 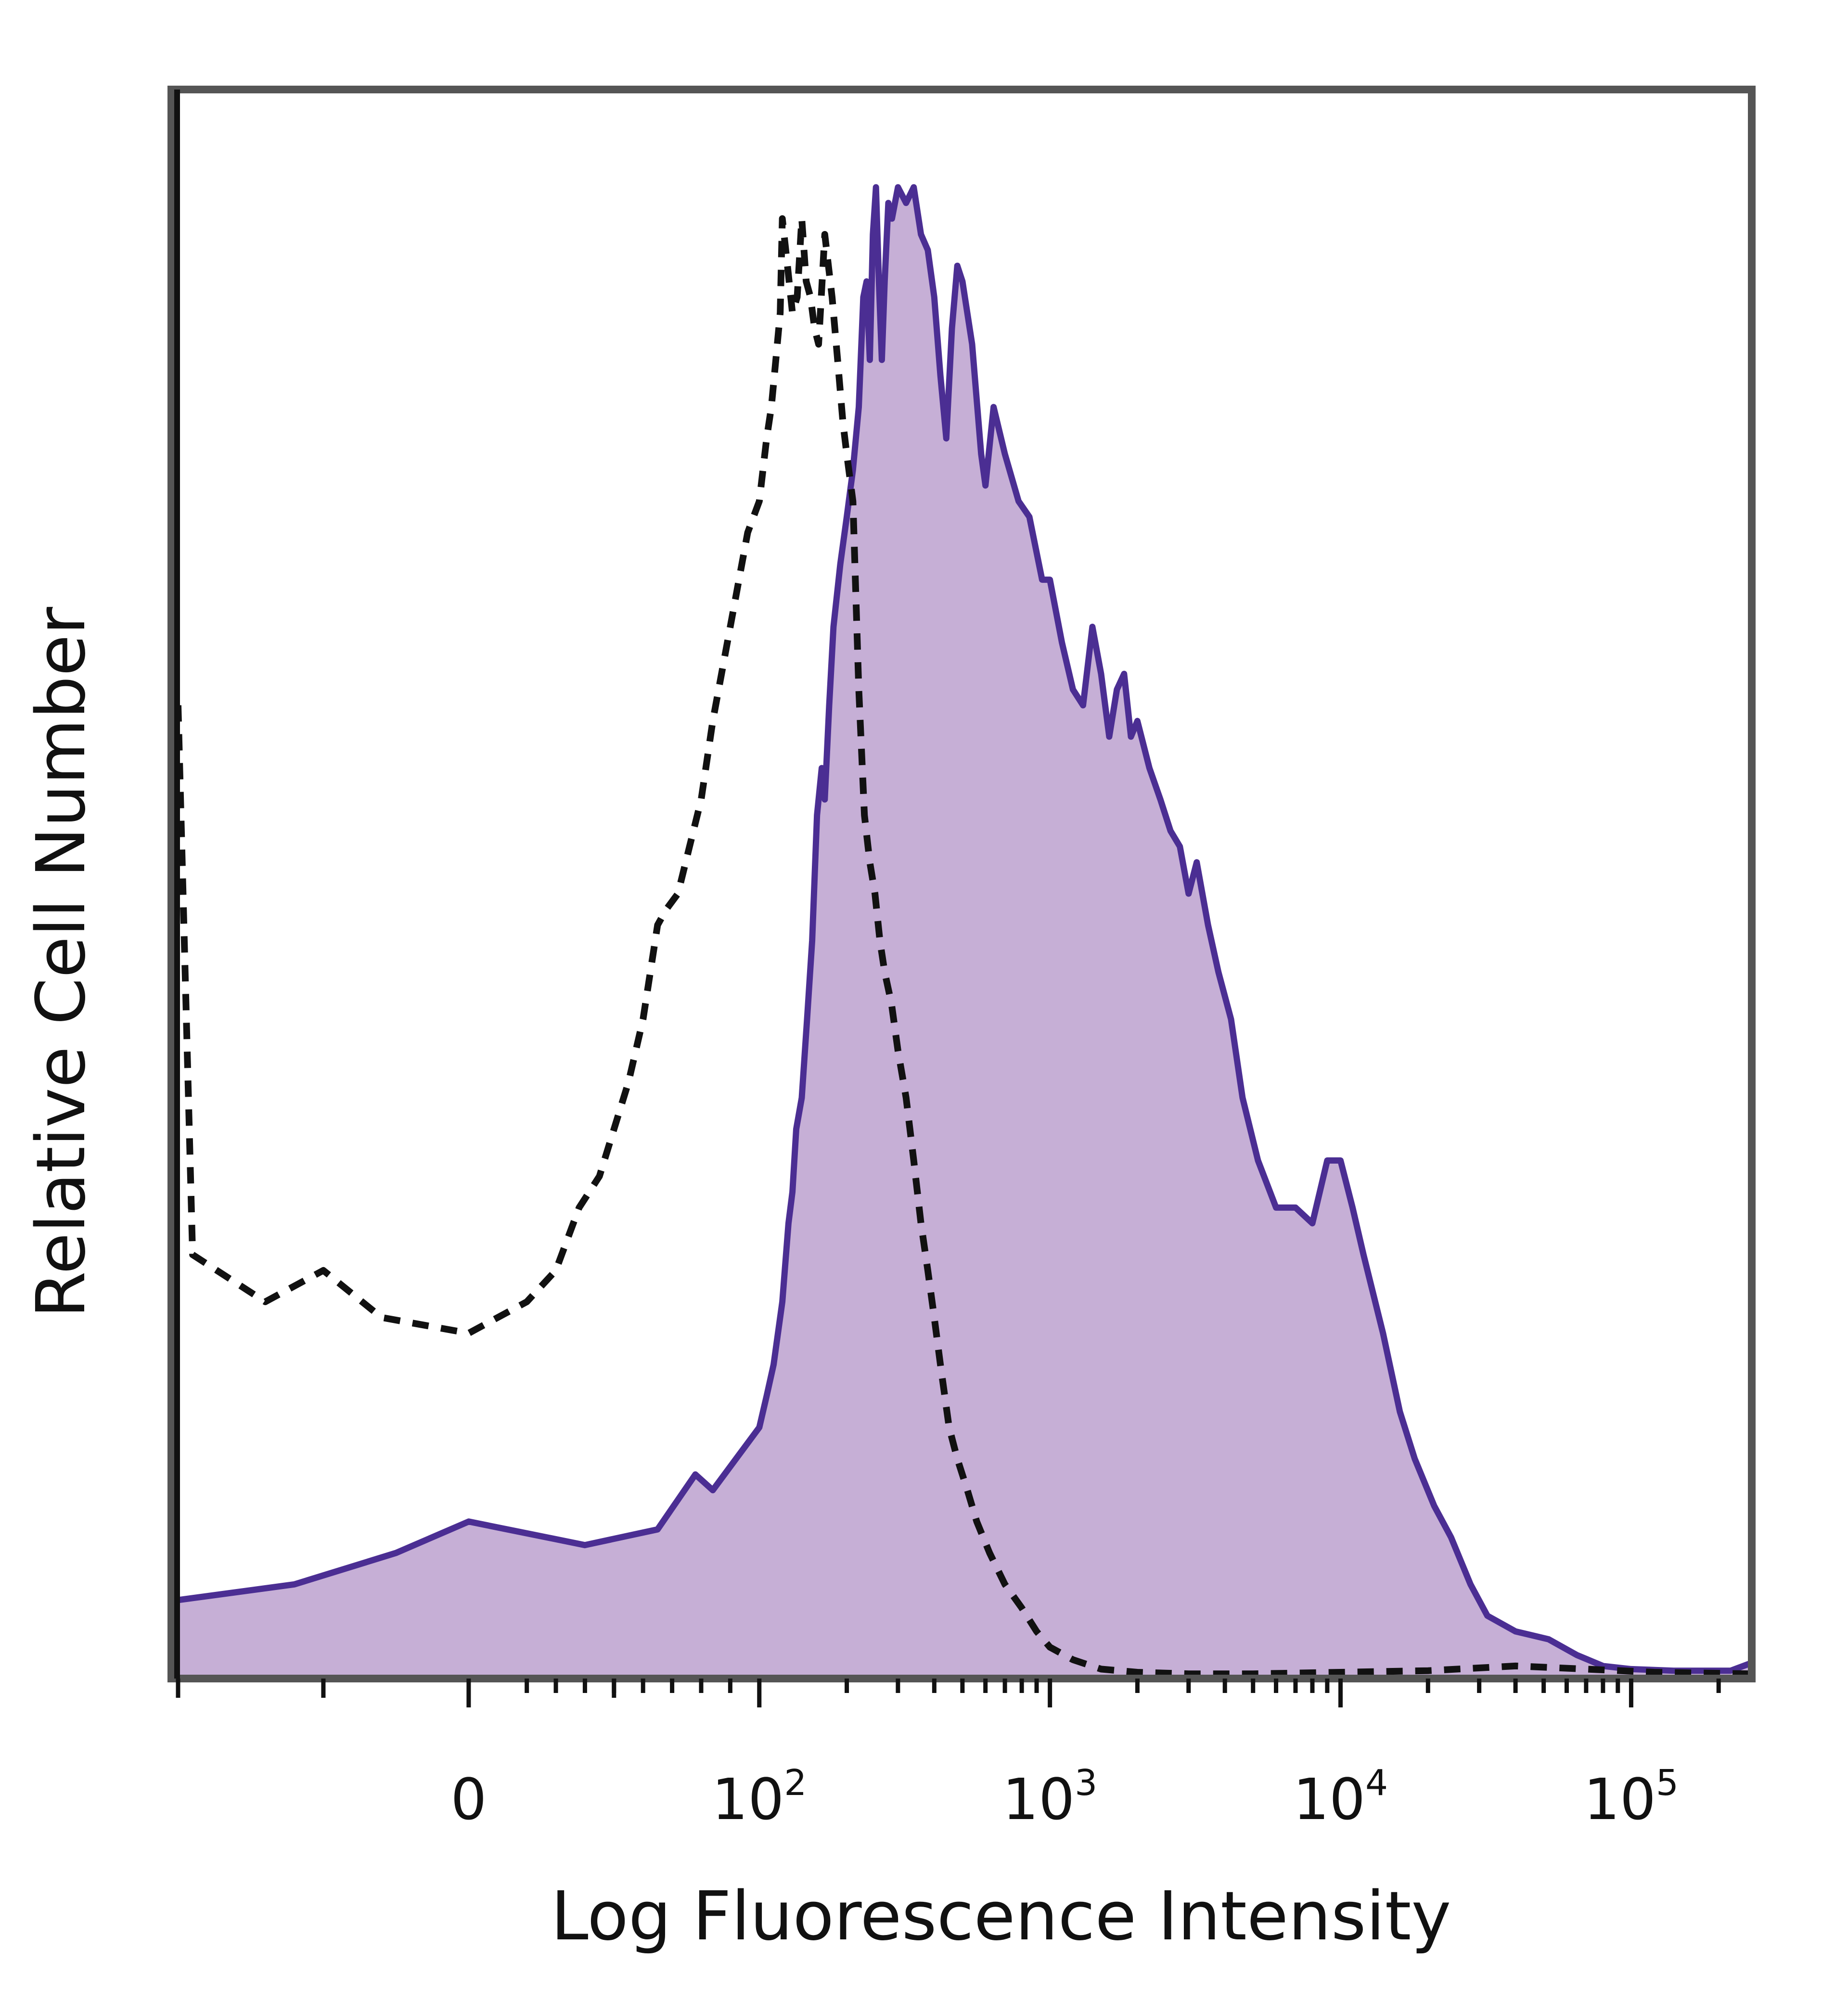 What do you see at coordinates (1340, 1797) in the screenshot?
I see `x-tick-label: 104` at bounding box center [1340, 1797].